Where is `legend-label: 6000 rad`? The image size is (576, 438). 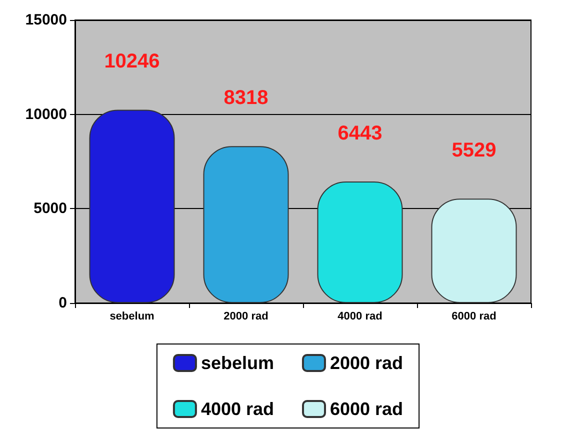 legend-label: 6000 rad is located at coordinates (367, 409).